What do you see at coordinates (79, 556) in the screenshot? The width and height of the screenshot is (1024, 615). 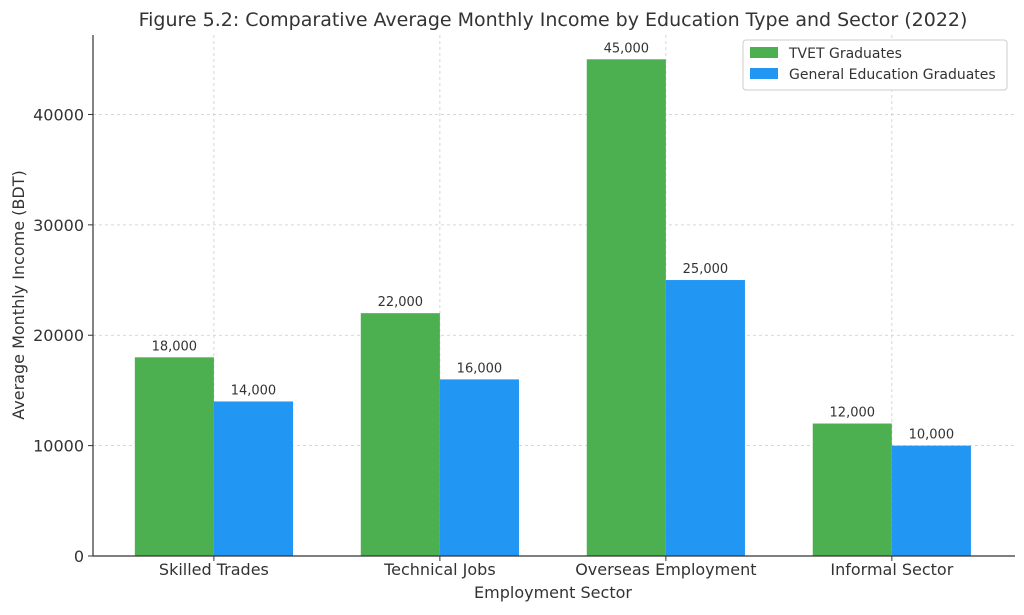 I see `y-tick-label: 0` at bounding box center [79, 556].